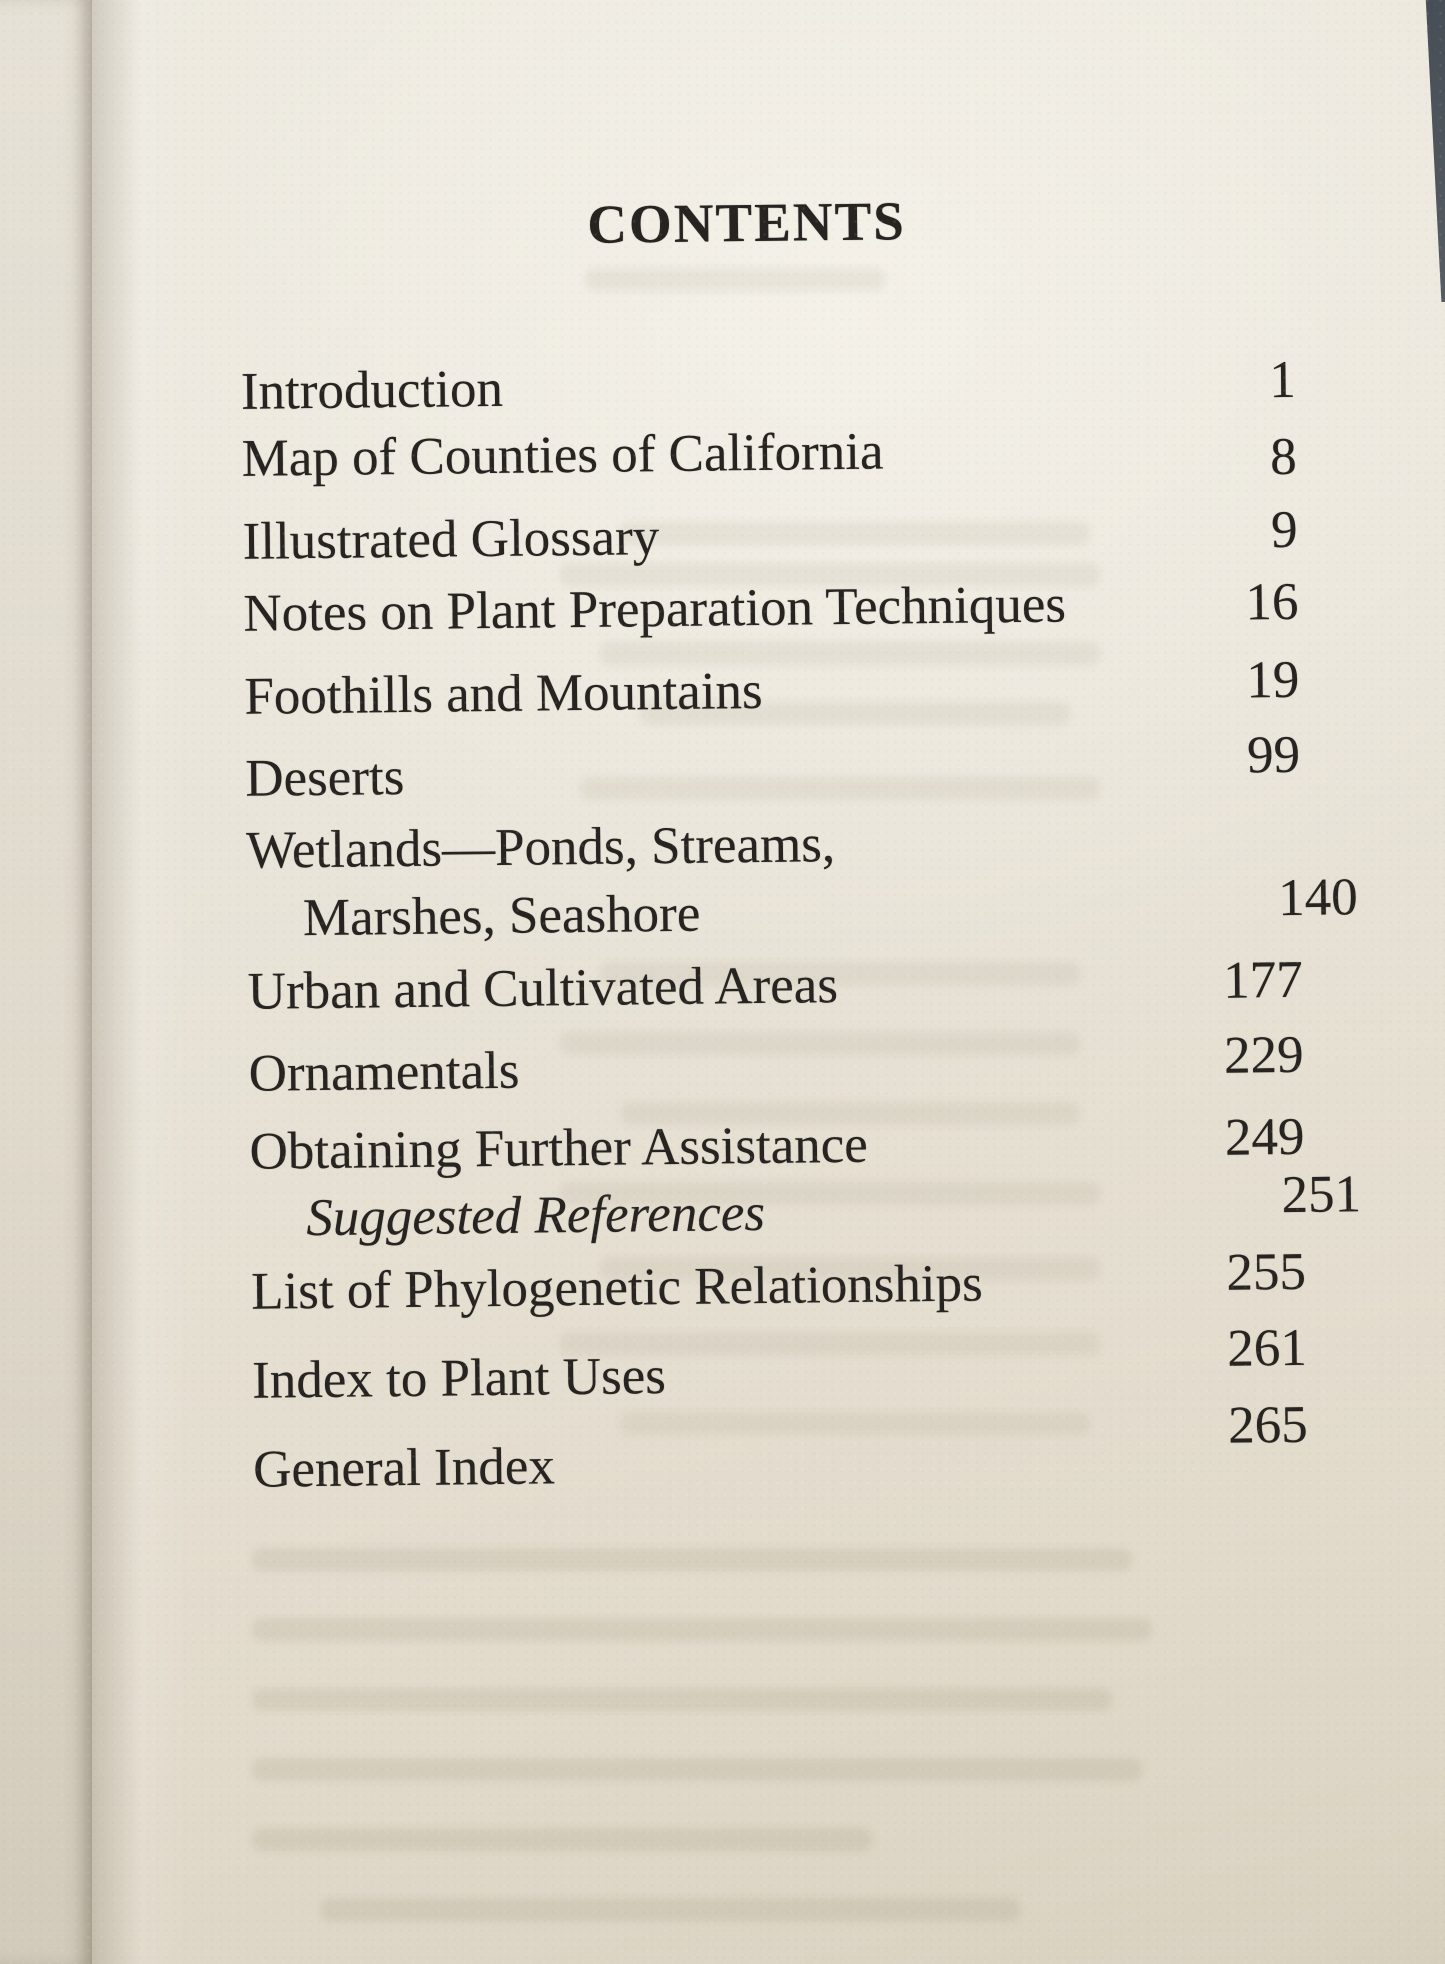 The height and width of the screenshot is (1964, 1445). I want to click on toc-entry: Wetlands—Ponds, Streams,, so click(774, 846).